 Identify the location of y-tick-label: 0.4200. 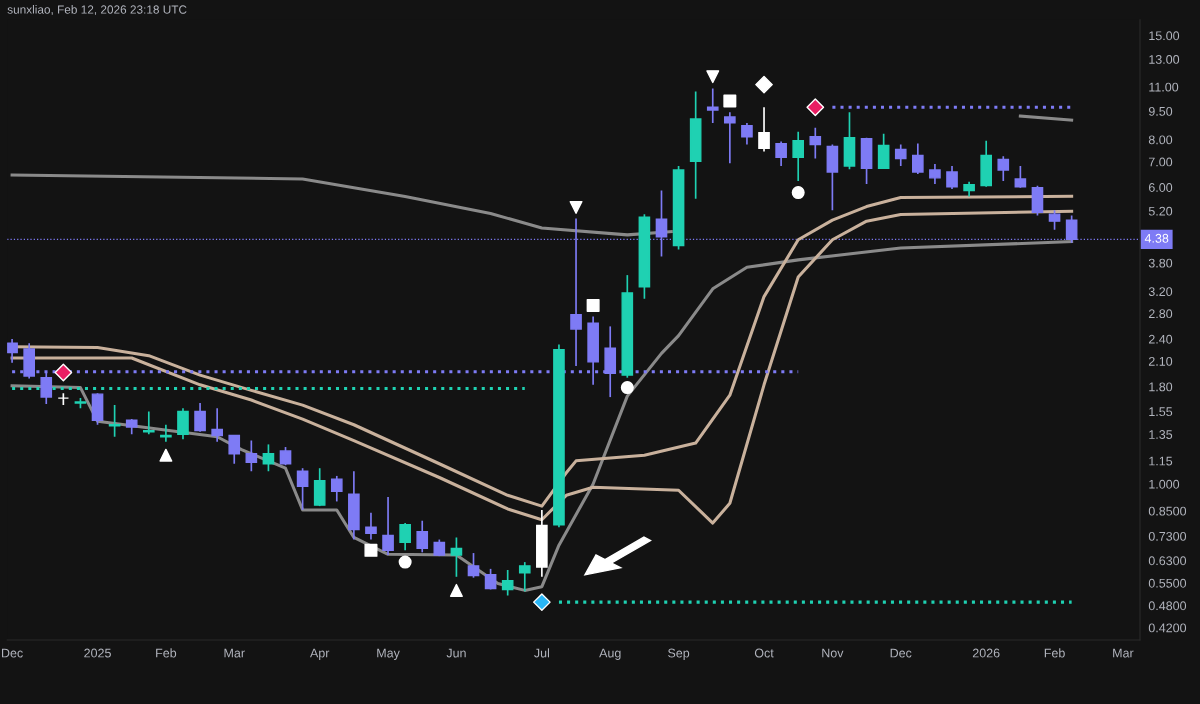
(1167, 628).